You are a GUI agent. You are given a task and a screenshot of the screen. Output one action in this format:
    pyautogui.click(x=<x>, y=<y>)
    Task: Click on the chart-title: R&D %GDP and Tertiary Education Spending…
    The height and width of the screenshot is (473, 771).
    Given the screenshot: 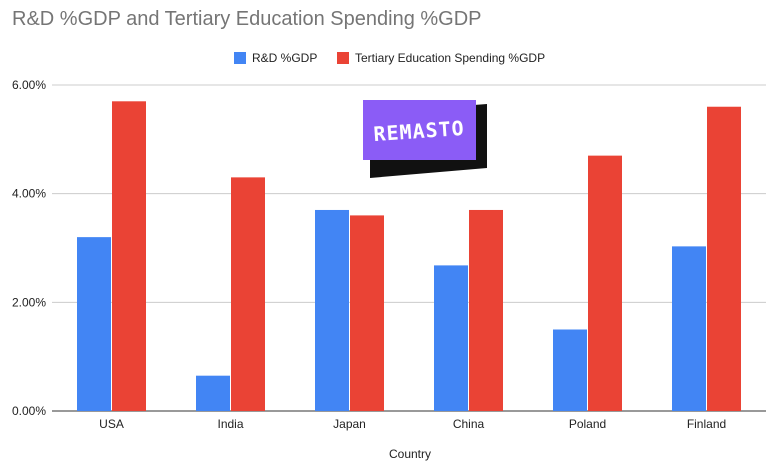 What is the action you would take?
    pyautogui.click(x=247, y=19)
    